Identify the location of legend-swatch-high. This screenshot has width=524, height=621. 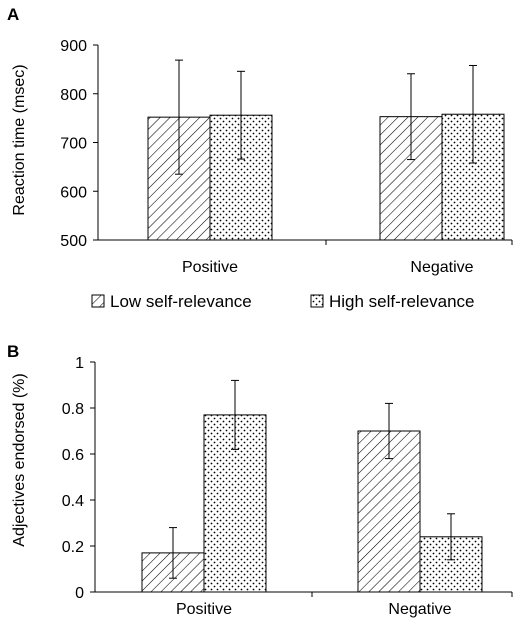
(317, 301).